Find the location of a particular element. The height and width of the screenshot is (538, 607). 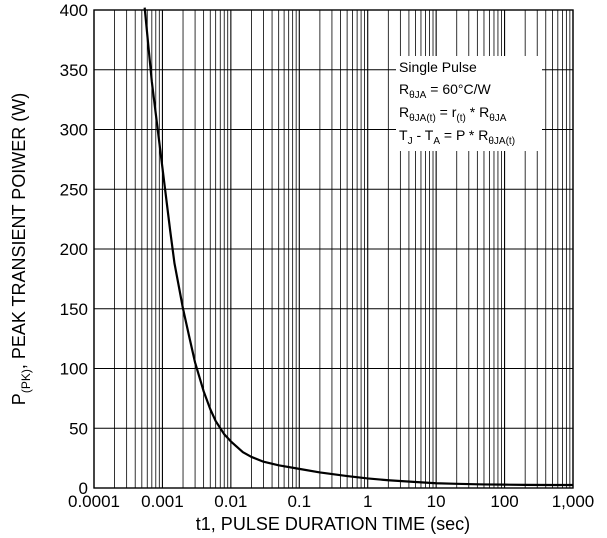

annotation-line-1: Single Pulse is located at coordinates (438, 67).